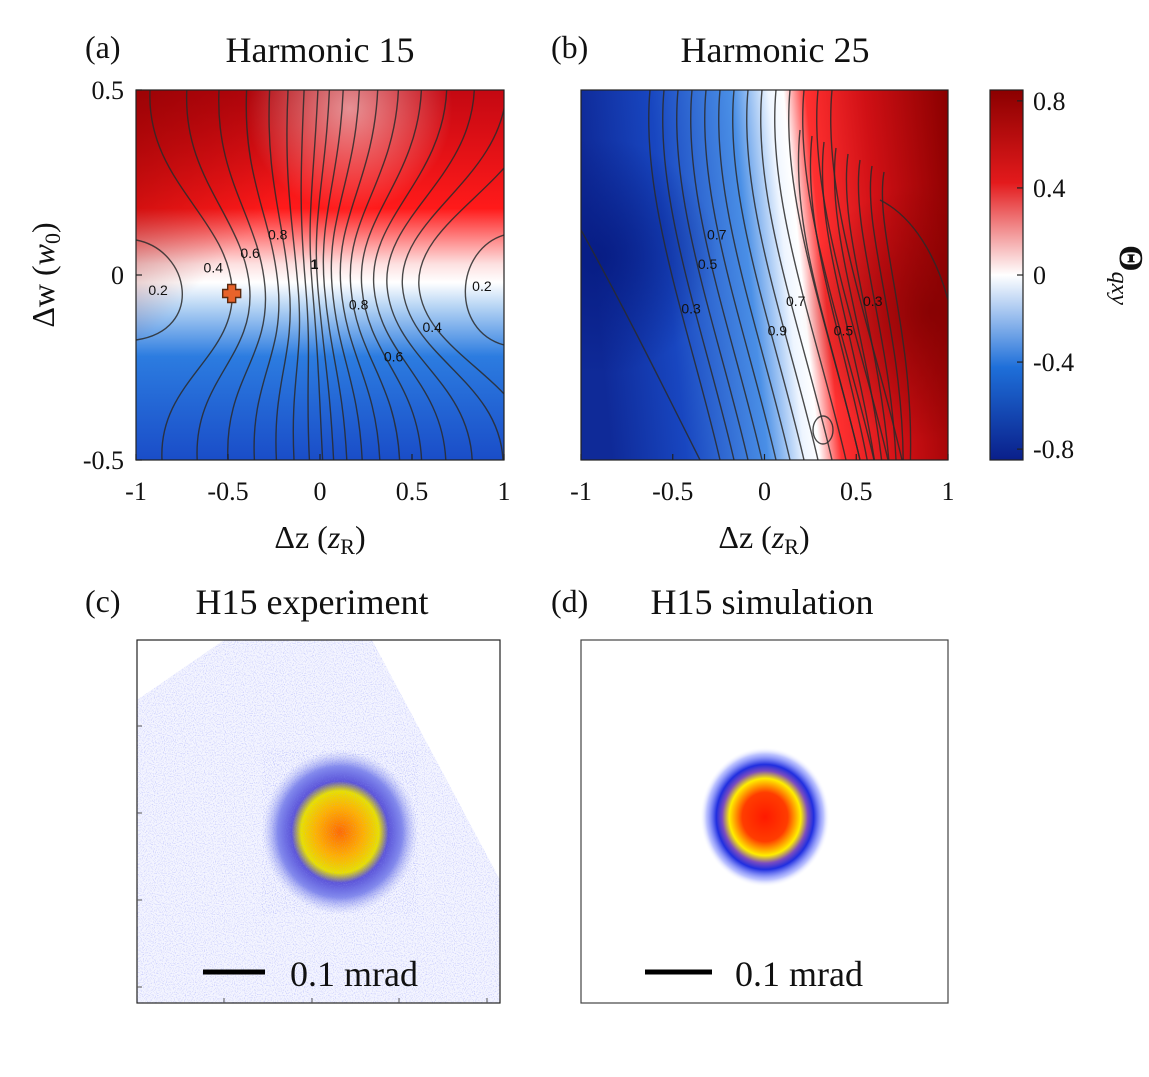  What do you see at coordinates (312, 602) in the screenshot?
I see `panel-c-title: H15 experiment` at bounding box center [312, 602].